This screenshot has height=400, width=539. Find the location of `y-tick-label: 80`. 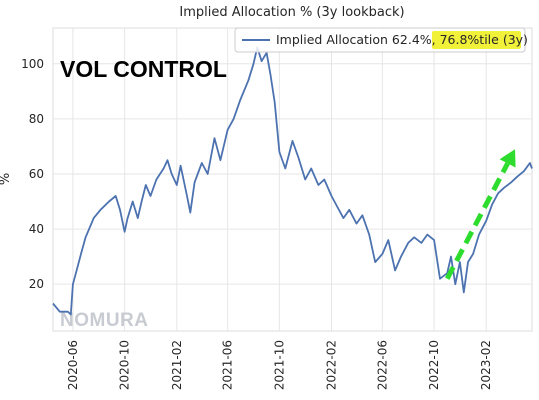

y-tick-label: 80 is located at coordinates (36, 119).